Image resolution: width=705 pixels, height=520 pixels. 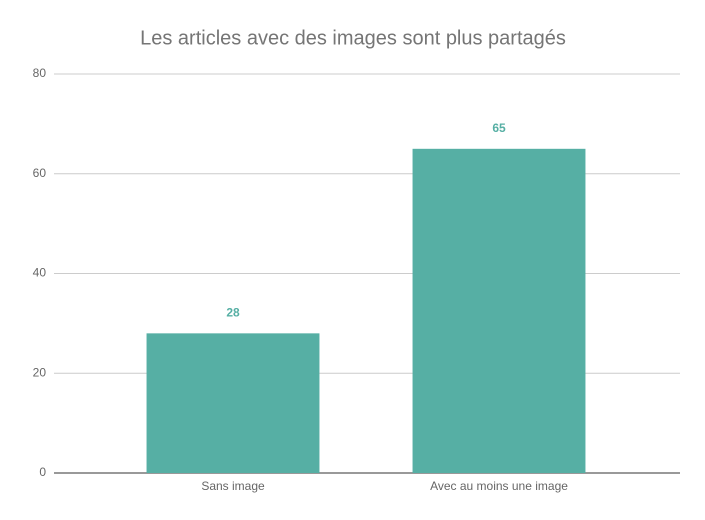 What do you see at coordinates (40, 73) in the screenshot?
I see `y-tick-label: 80` at bounding box center [40, 73].